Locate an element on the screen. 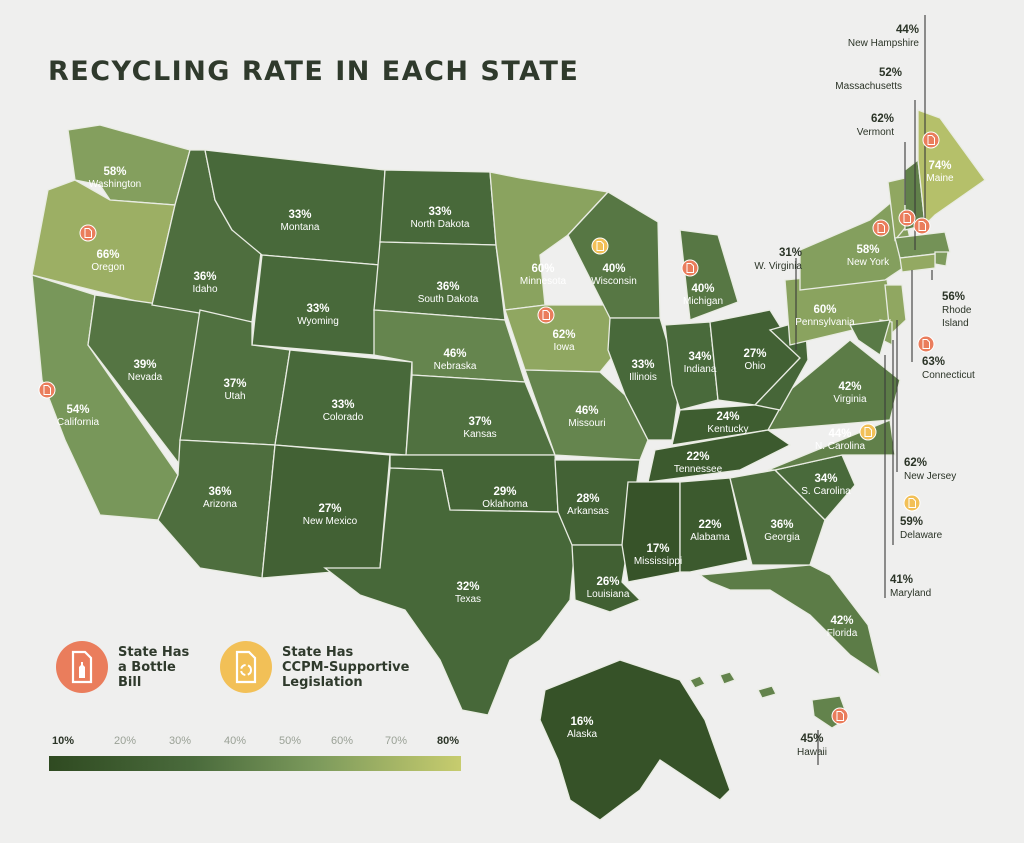 Image resolution: width=1024 pixels, height=843 pixels. state-nj-rate: 62% is located at coordinates (915, 463).